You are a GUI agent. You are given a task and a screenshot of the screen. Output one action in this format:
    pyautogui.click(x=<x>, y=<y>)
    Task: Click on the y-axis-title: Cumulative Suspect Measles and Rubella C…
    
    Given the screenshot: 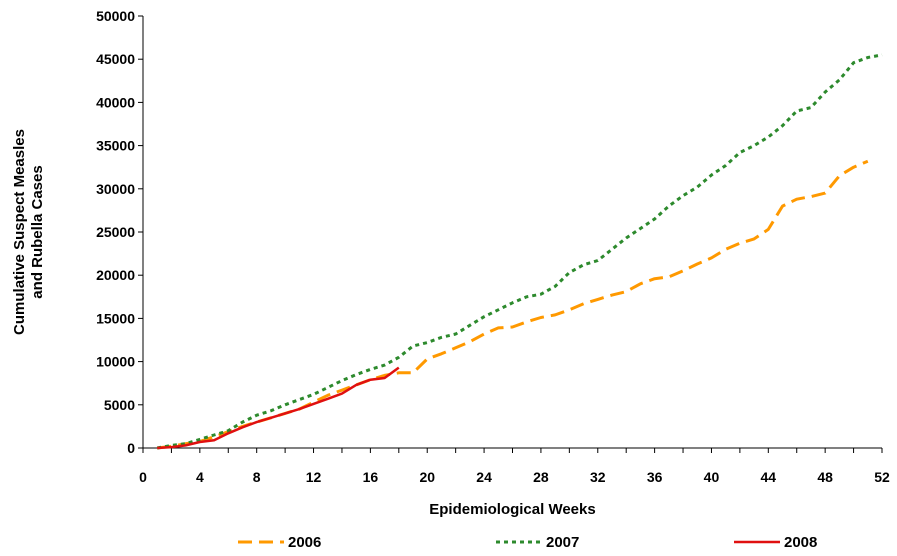 What is the action you would take?
    pyautogui.click(x=28, y=232)
    